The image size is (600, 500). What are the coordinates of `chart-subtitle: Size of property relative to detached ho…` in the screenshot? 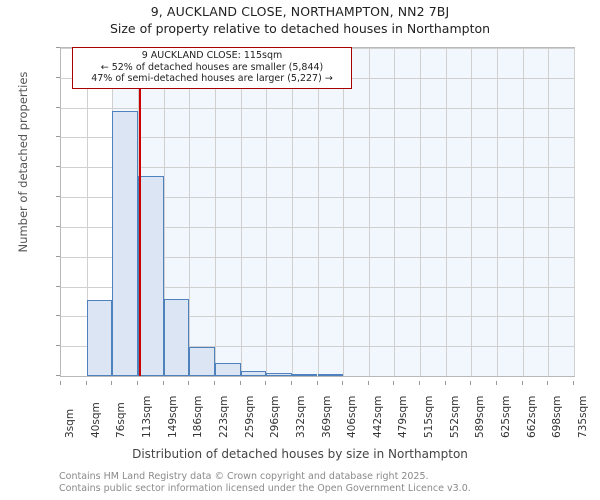 It's located at (300, 28).